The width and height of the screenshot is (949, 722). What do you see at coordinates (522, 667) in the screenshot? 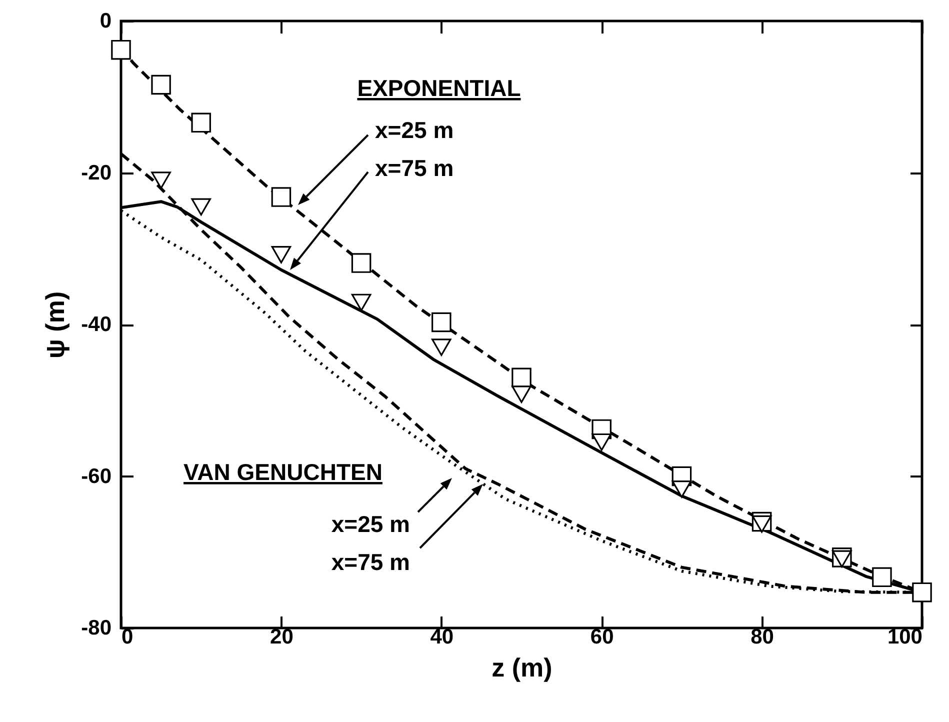
I see `x-axis-title: z (m)` at bounding box center [522, 667].